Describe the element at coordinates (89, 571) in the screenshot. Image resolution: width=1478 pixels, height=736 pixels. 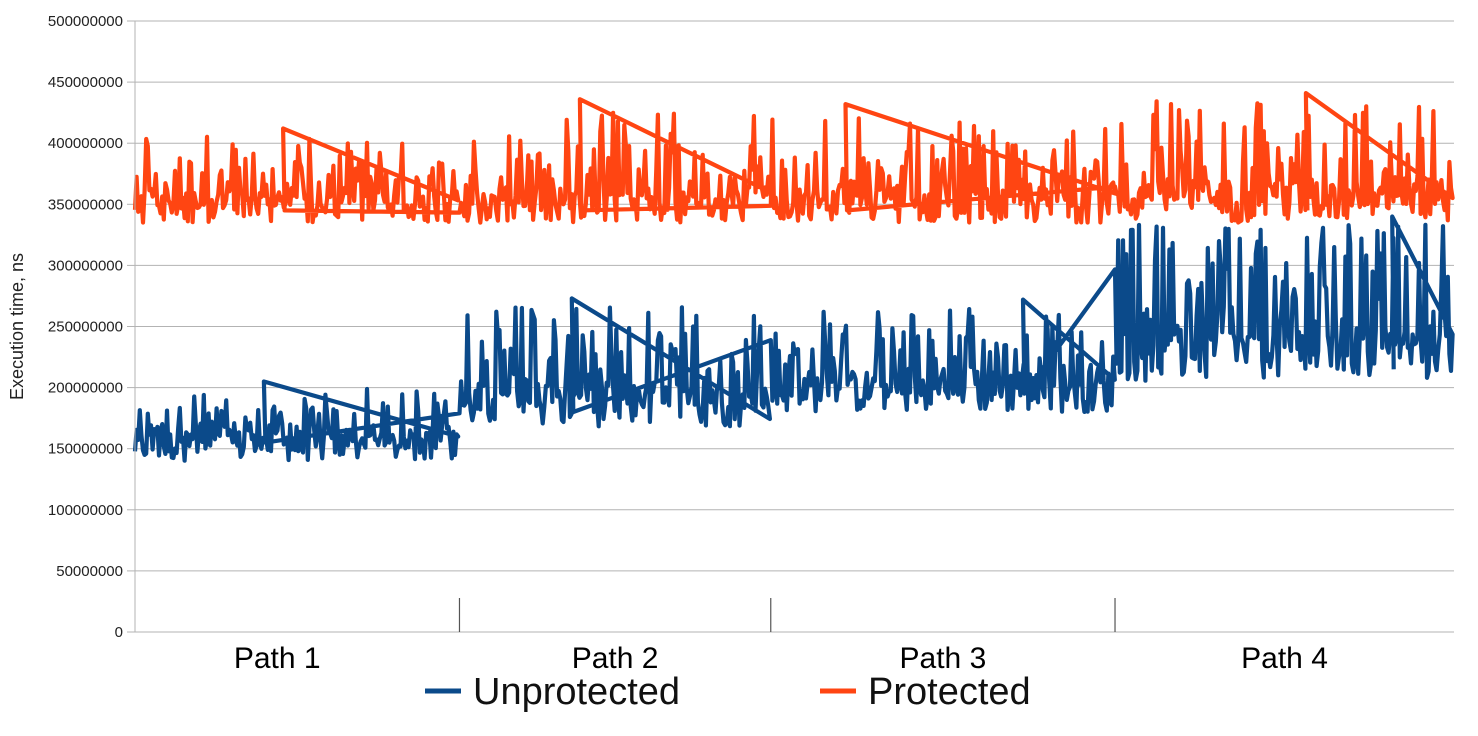
I see `y-tick-label: 50000000` at that location.